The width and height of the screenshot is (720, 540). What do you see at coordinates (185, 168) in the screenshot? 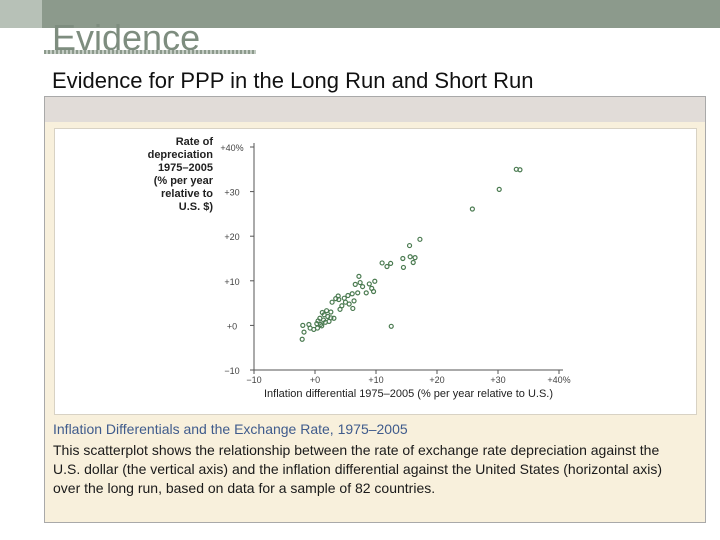
I see `y-axis-label-line: 1975–2005` at bounding box center [185, 168].